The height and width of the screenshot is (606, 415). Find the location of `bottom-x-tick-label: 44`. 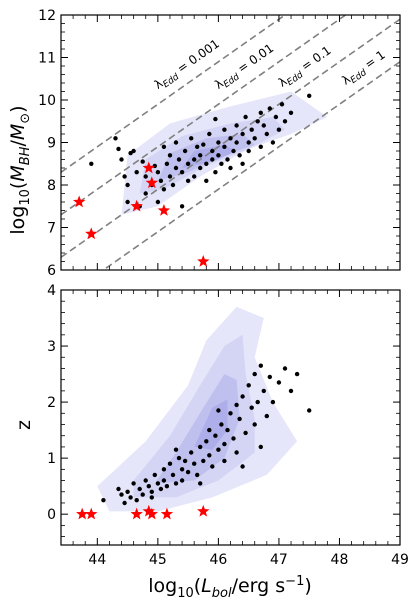

bottom-x-tick-label: 44 is located at coordinates (97, 560).